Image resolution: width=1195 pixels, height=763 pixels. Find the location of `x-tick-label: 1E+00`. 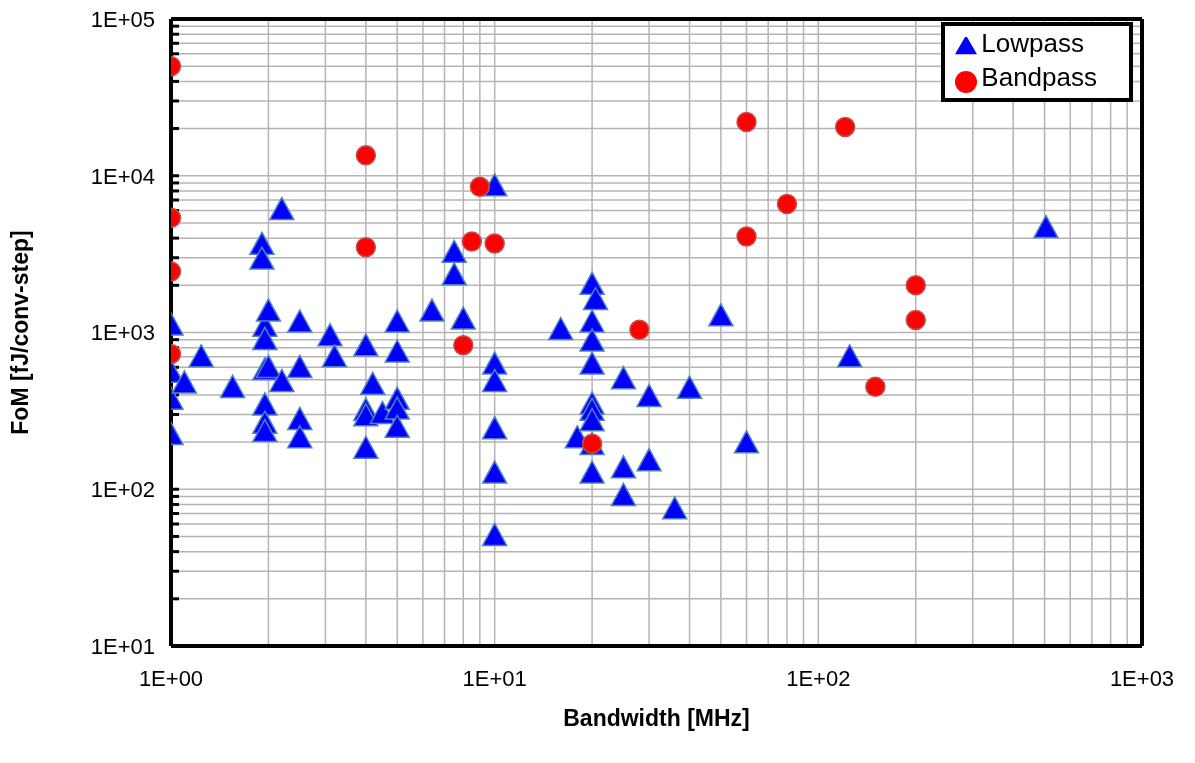

x-tick-label: 1E+00 is located at coordinates (171, 678).